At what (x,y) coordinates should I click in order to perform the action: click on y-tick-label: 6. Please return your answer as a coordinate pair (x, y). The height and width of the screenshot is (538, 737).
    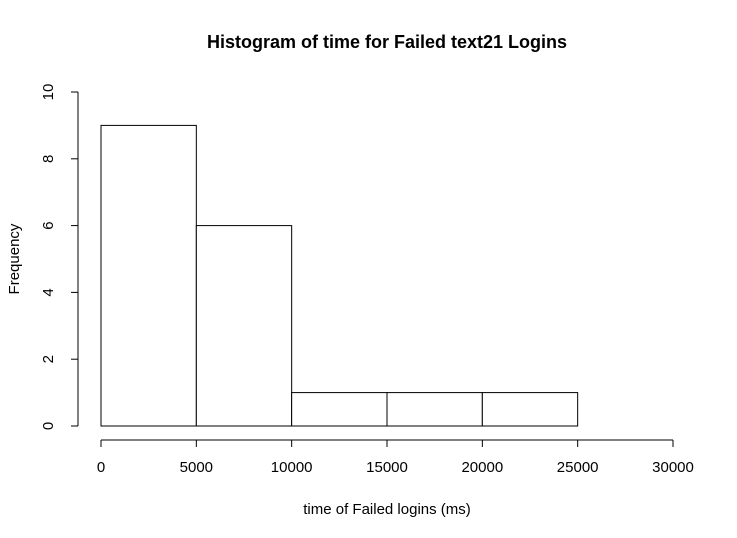
    Looking at the image, I should click on (48, 225).